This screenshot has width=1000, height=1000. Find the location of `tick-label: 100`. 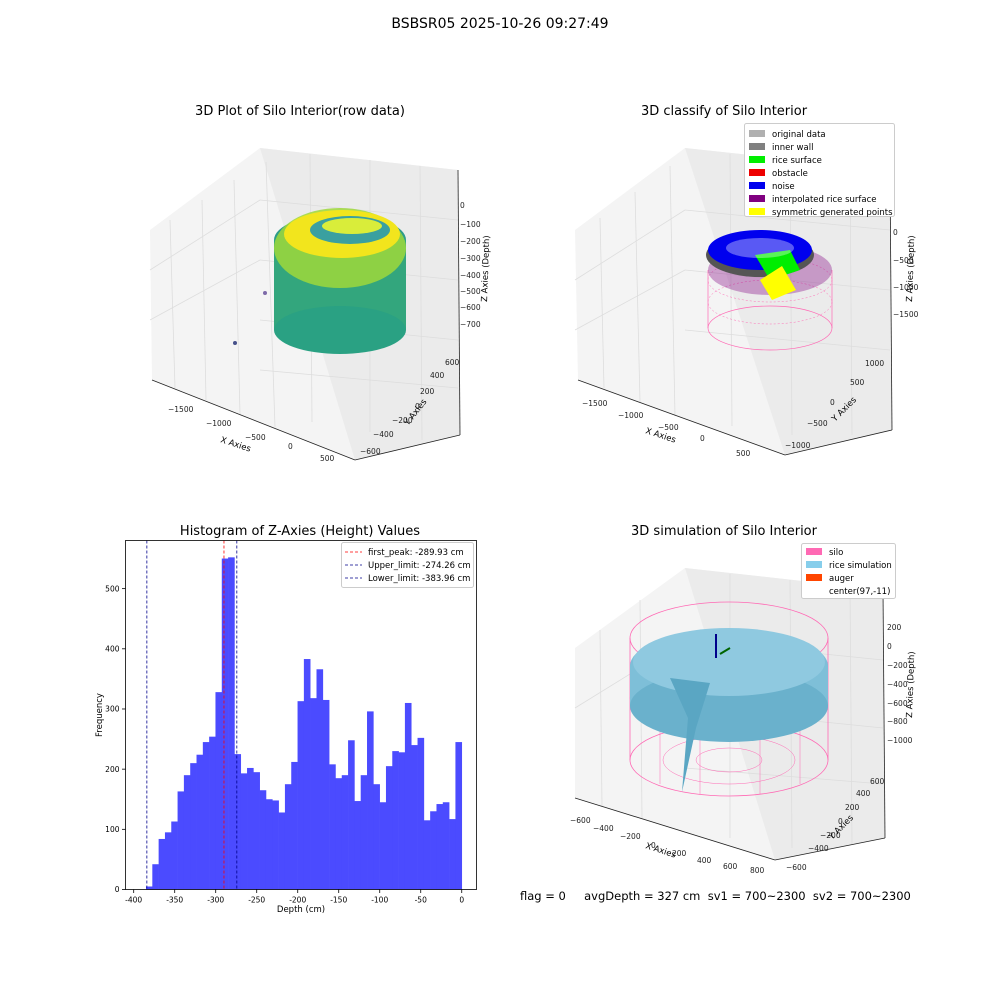

tick-label: 100 is located at coordinates (112, 829).